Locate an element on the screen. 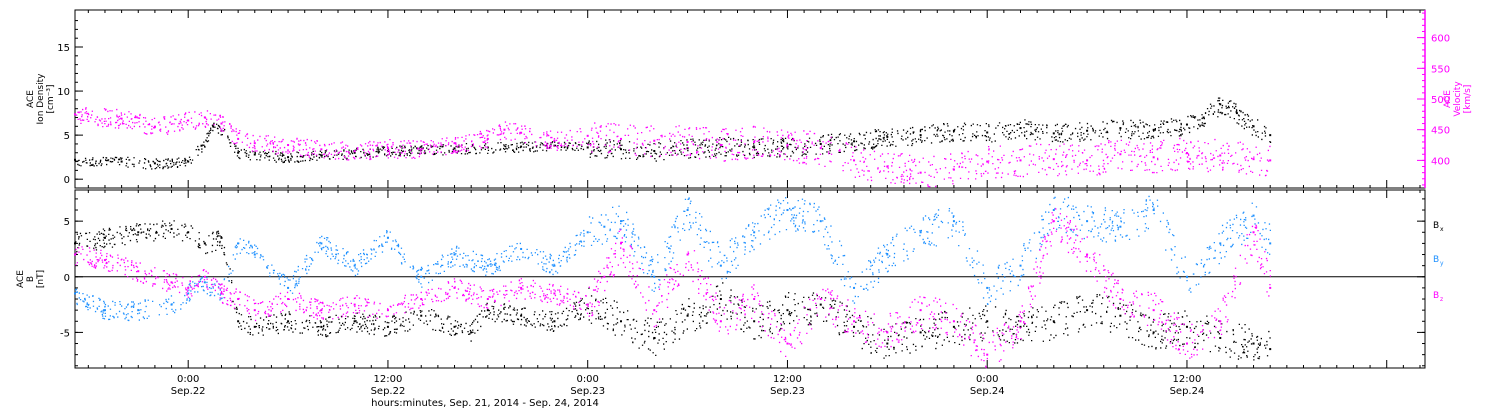  b-ylabel-line: B is located at coordinates (31, 279).